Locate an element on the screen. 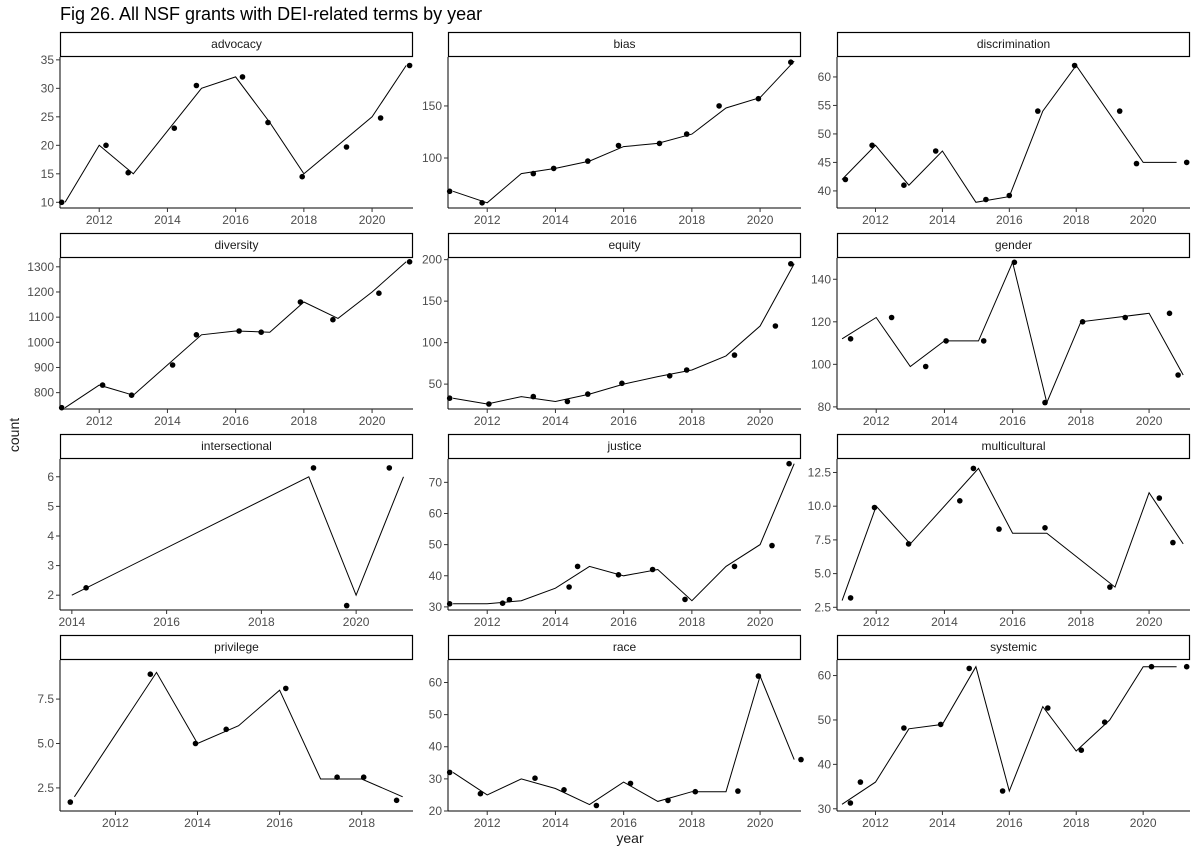  y-tick-label: 45 is located at coordinates (825, 162).